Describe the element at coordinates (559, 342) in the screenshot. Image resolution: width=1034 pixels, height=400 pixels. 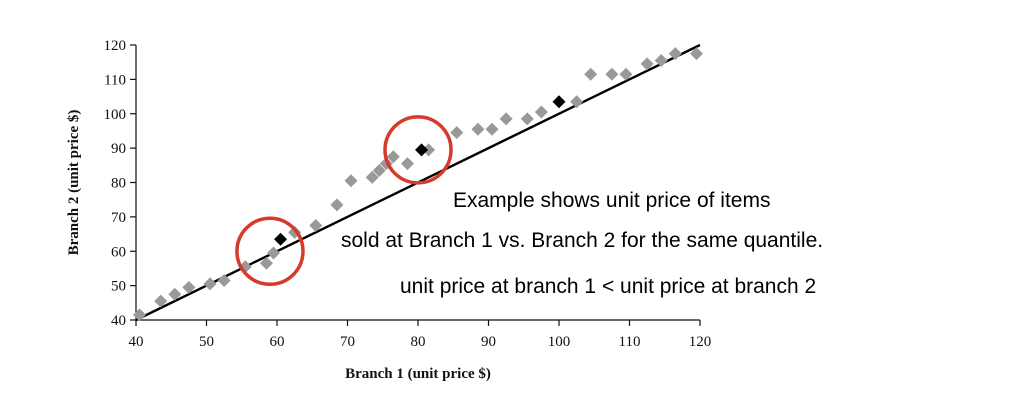
I see `x-tick-label: 100` at that location.